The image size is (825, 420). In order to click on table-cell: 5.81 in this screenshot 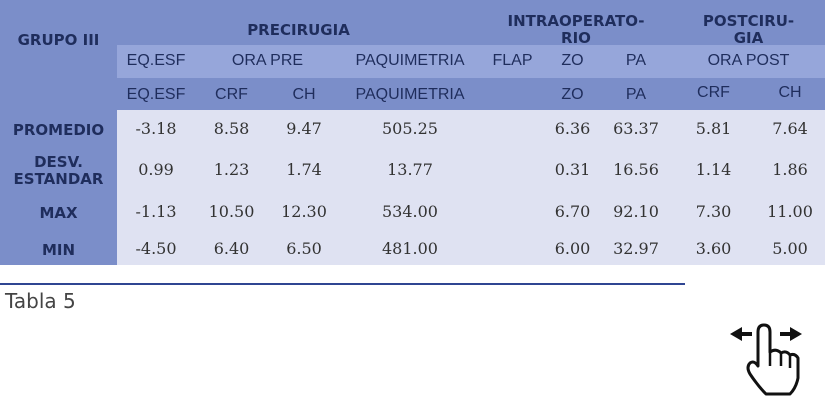, I will do `click(713, 128)`.